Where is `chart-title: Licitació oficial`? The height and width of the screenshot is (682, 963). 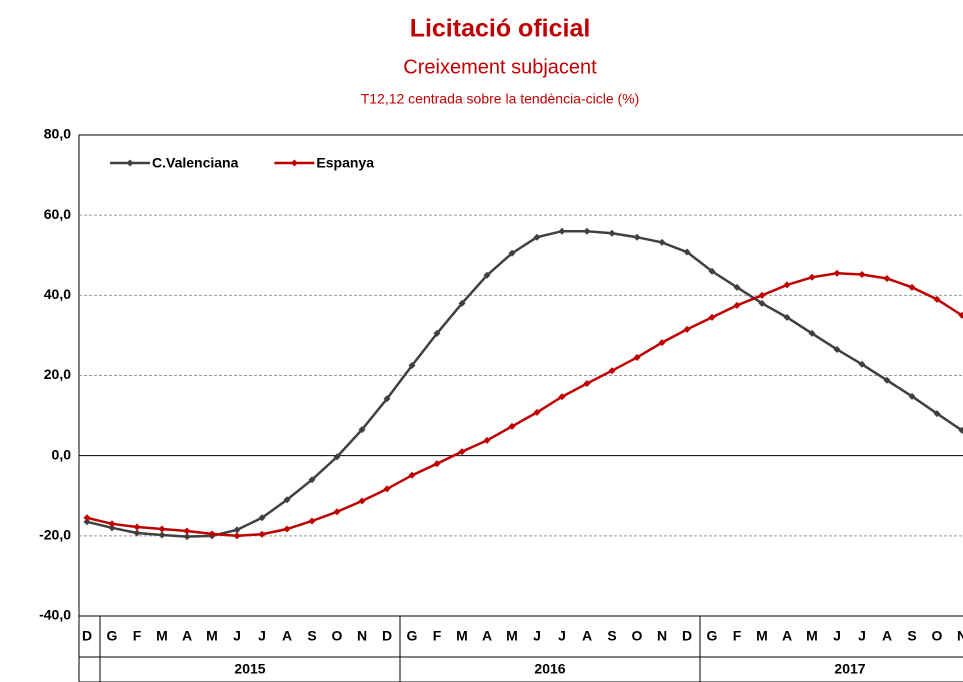
chart-title: Licitació oficial is located at coordinates (500, 29).